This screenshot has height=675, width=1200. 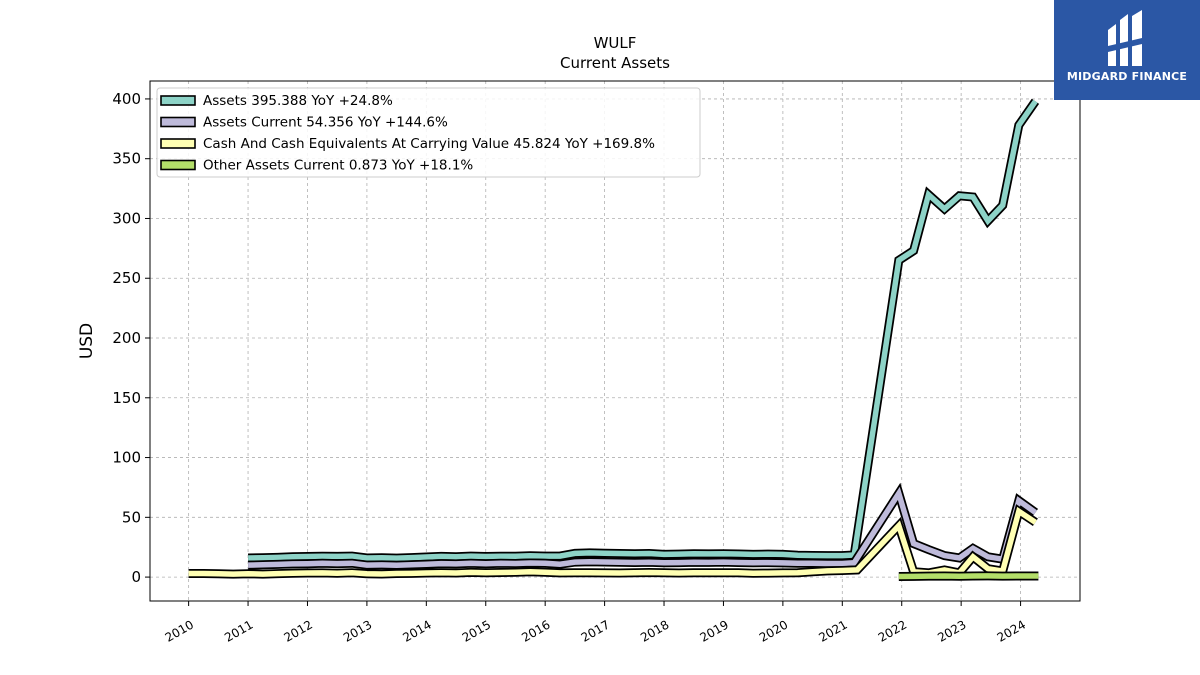 I want to click on chart-title: WULF, so click(x=615, y=43).